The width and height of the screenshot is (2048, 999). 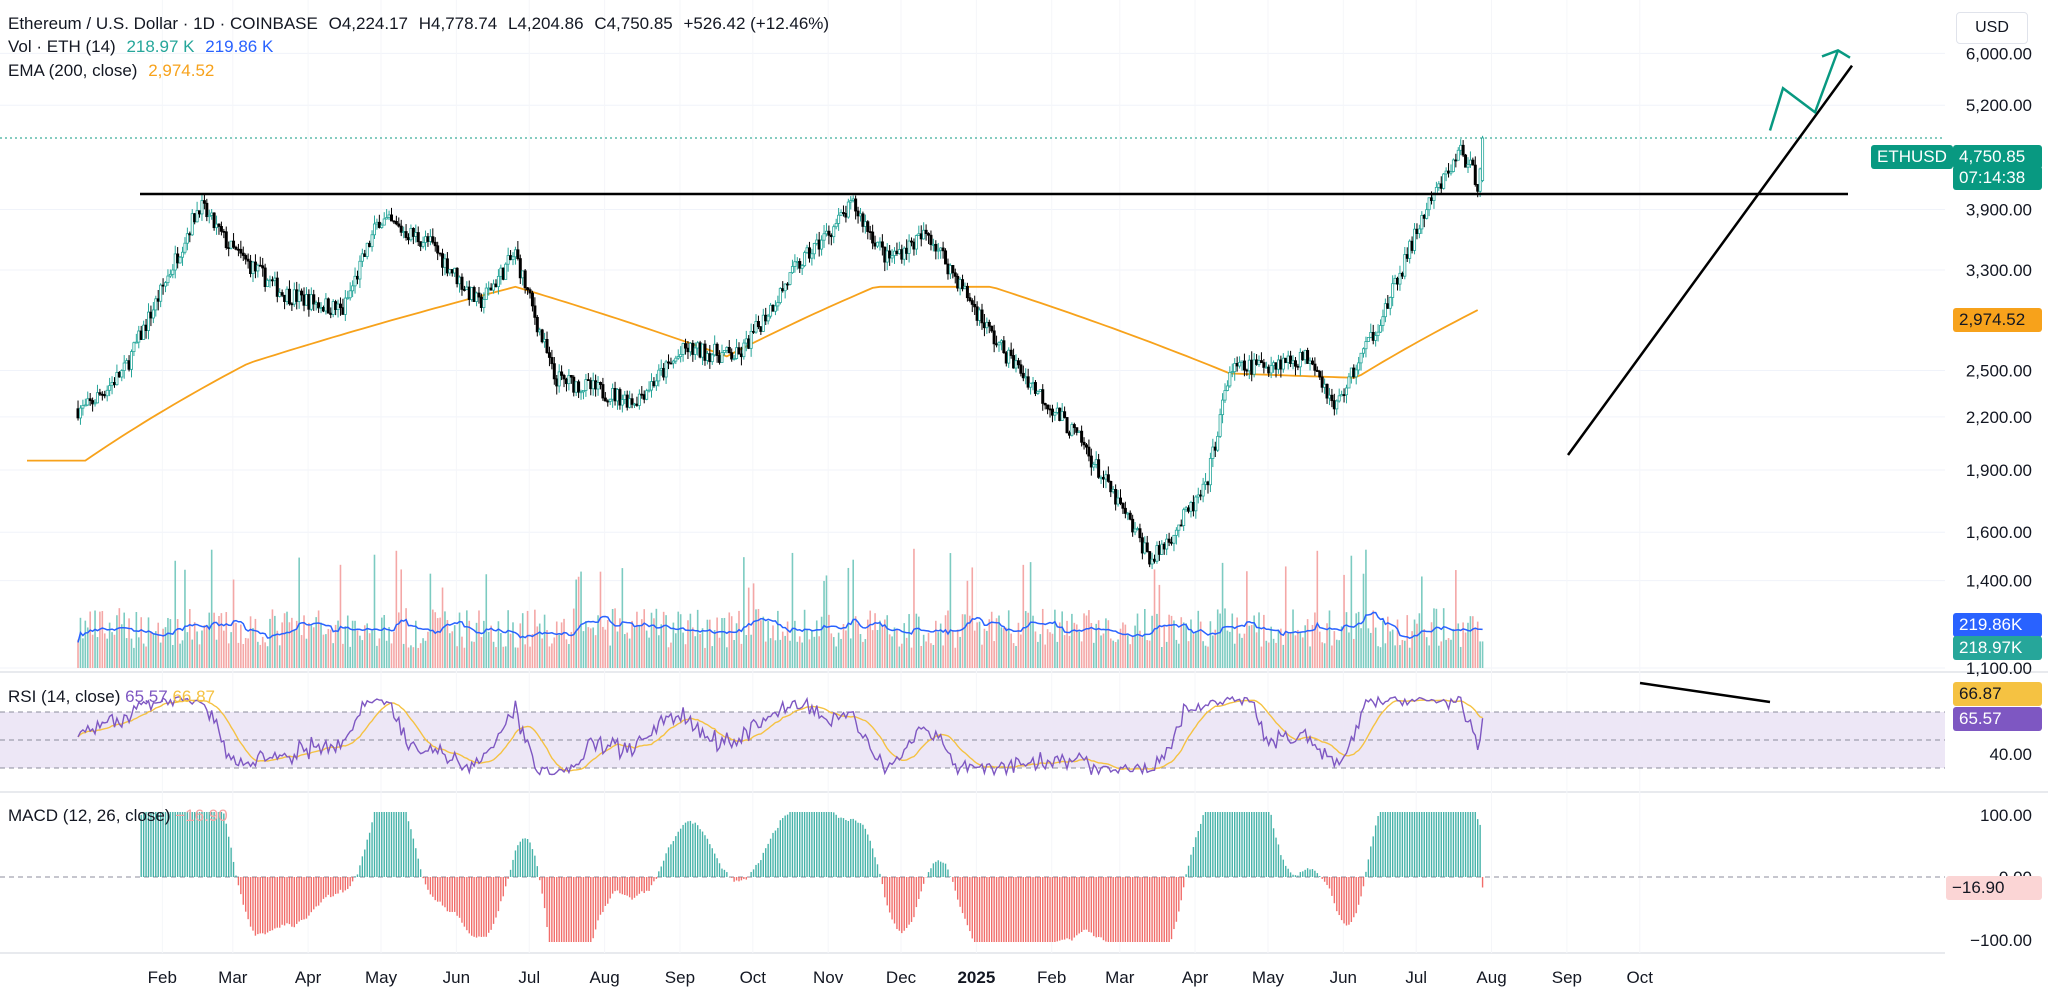 I want to click on volume-label: Vol · ETH (14), so click(x=62, y=46).